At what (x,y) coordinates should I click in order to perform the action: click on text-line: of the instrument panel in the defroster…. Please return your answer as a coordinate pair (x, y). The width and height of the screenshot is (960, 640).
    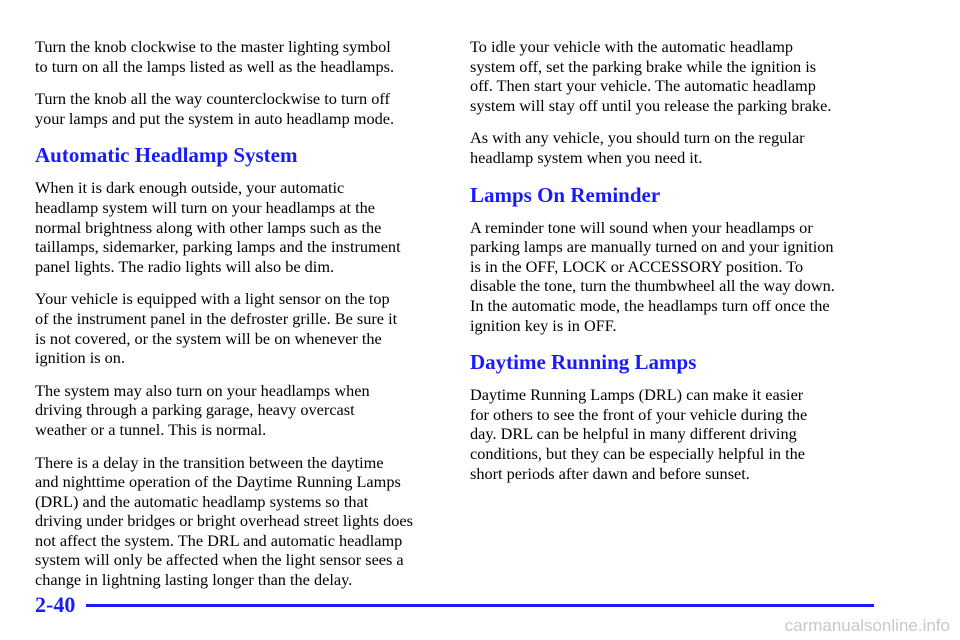
    Looking at the image, I should click on (216, 318).